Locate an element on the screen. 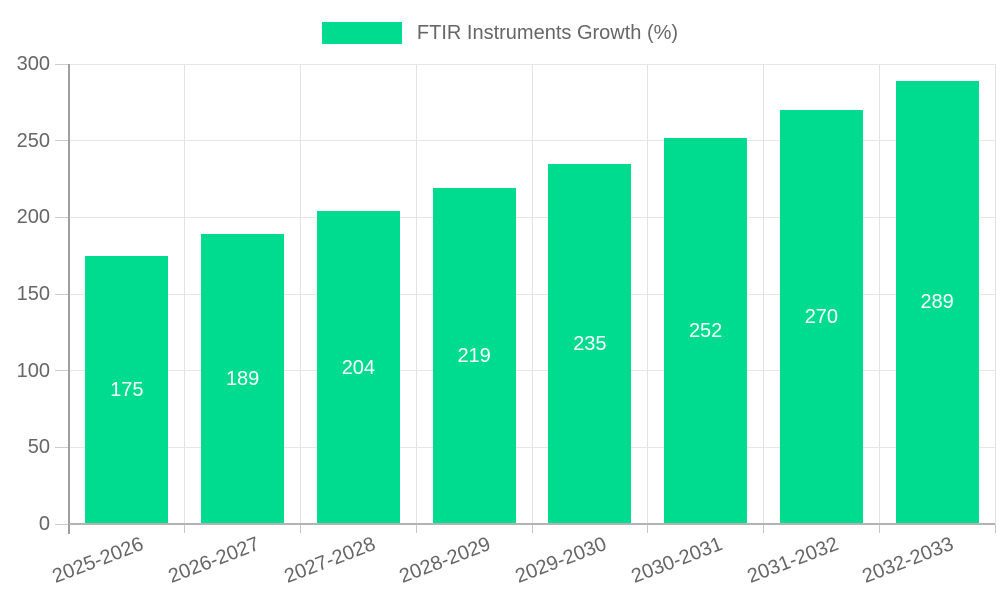 The width and height of the screenshot is (1000, 600). x-axis-line is located at coordinates (532, 524).